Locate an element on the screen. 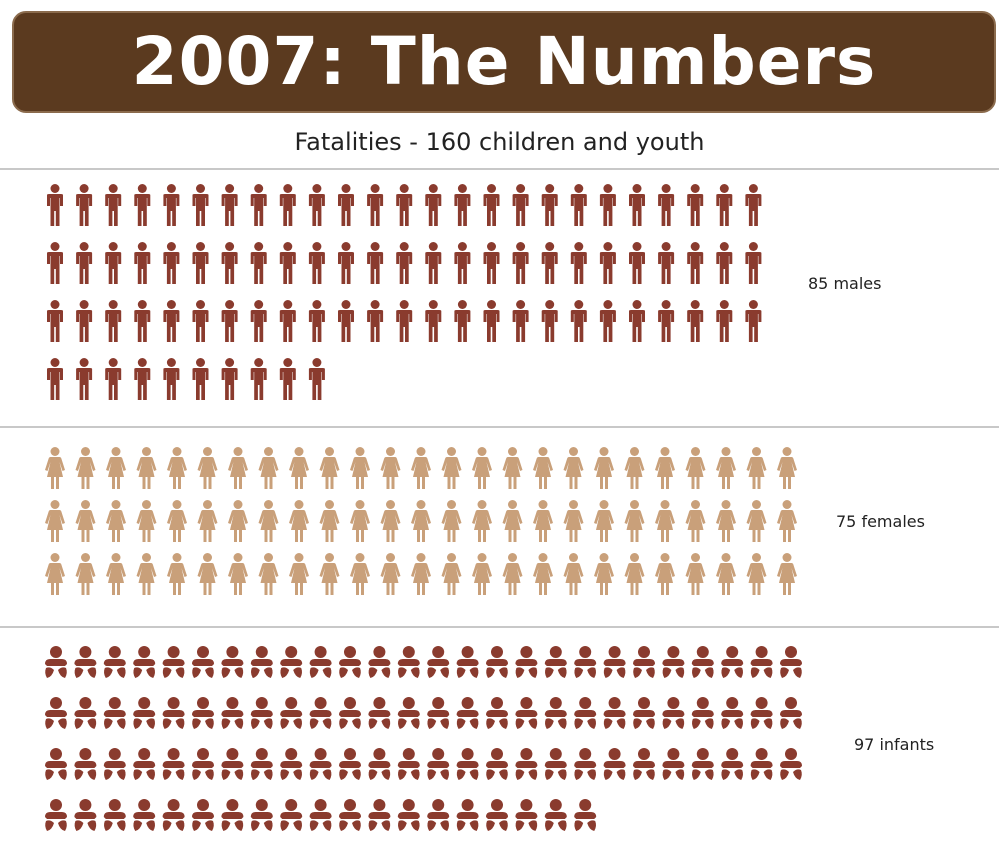  section-divider is located at coordinates (499, 427).